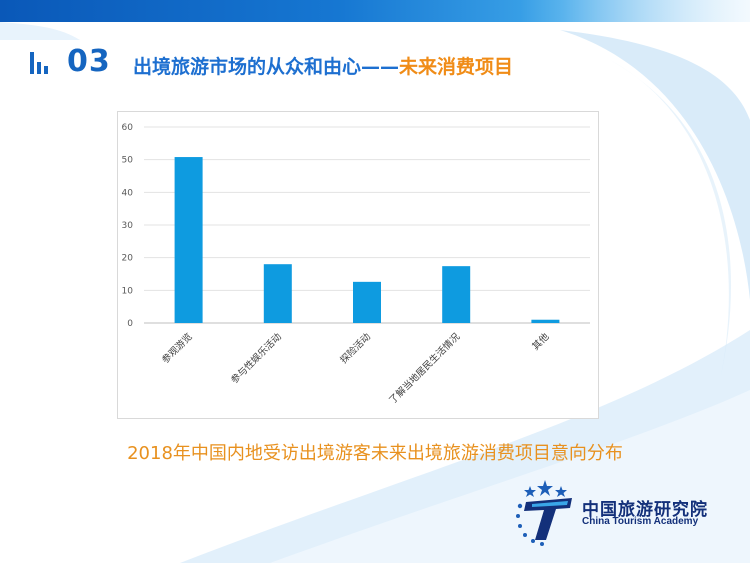  Describe the element at coordinates (128, 291) in the screenshot. I see `y-tick-label: 10` at that location.